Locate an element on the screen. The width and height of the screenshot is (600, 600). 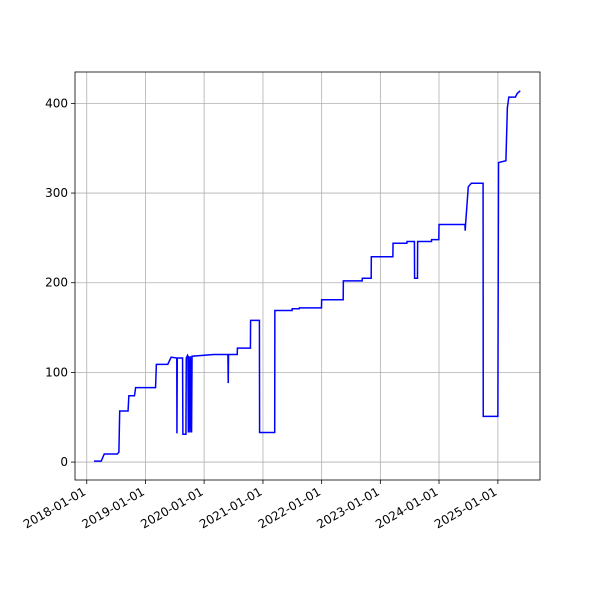
y-tick-label: 400 is located at coordinates (56, 103).